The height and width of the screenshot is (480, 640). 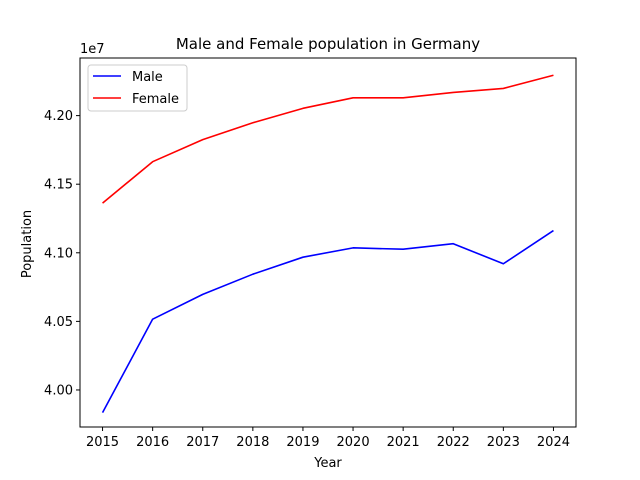 What do you see at coordinates (147, 77) in the screenshot?
I see `legend-label-0: Male` at bounding box center [147, 77].